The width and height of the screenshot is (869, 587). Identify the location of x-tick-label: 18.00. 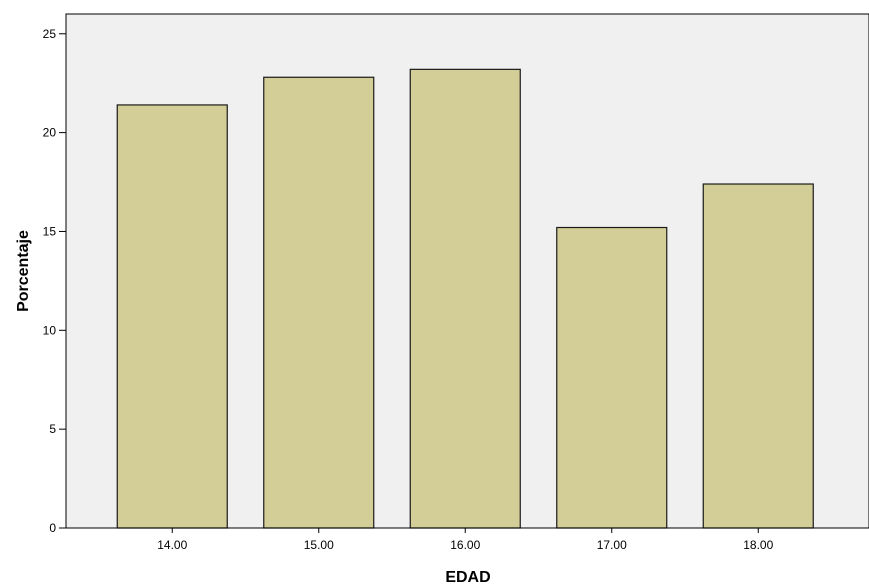
(758, 545).